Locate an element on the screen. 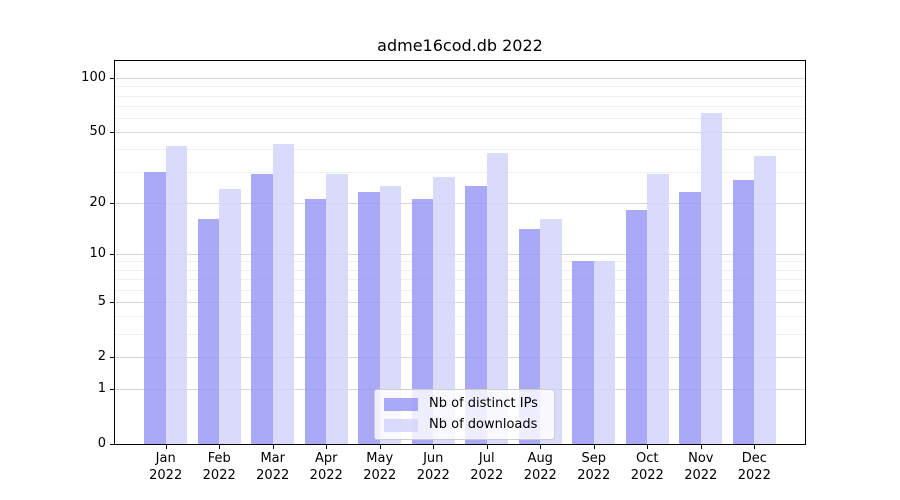 The image size is (900, 500). y-tick-label: 0 is located at coordinates (101, 443).